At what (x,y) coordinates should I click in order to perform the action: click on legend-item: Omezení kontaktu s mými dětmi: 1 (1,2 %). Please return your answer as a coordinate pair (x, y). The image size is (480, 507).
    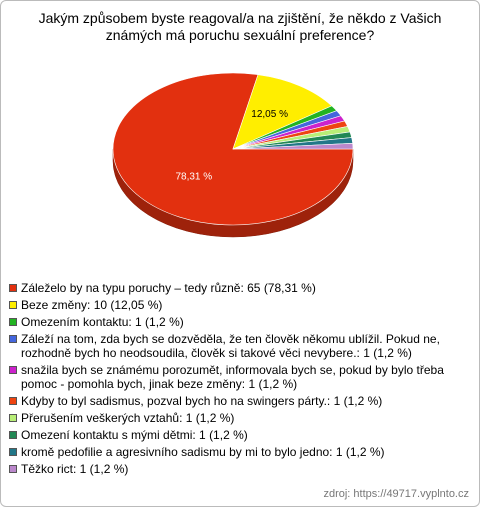
    Looking at the image, I should click on (239, 435).